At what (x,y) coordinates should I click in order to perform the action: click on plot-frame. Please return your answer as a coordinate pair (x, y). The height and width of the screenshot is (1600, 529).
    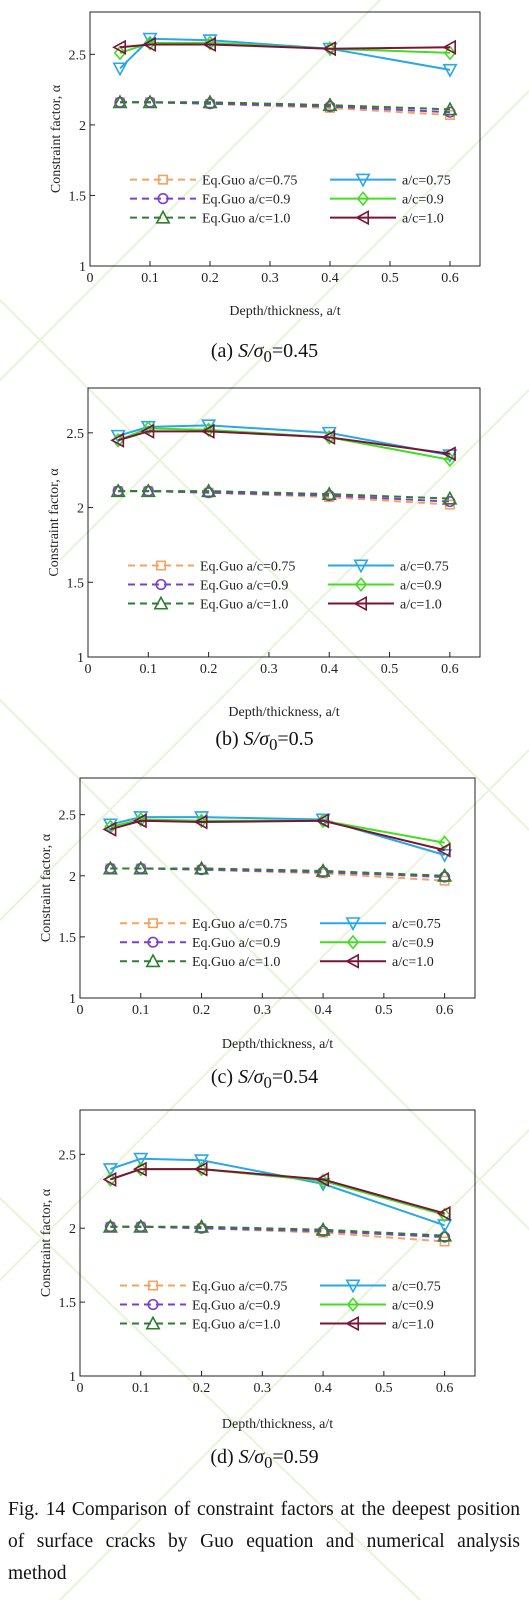
    Looking at the image, I should click on (277, 888).